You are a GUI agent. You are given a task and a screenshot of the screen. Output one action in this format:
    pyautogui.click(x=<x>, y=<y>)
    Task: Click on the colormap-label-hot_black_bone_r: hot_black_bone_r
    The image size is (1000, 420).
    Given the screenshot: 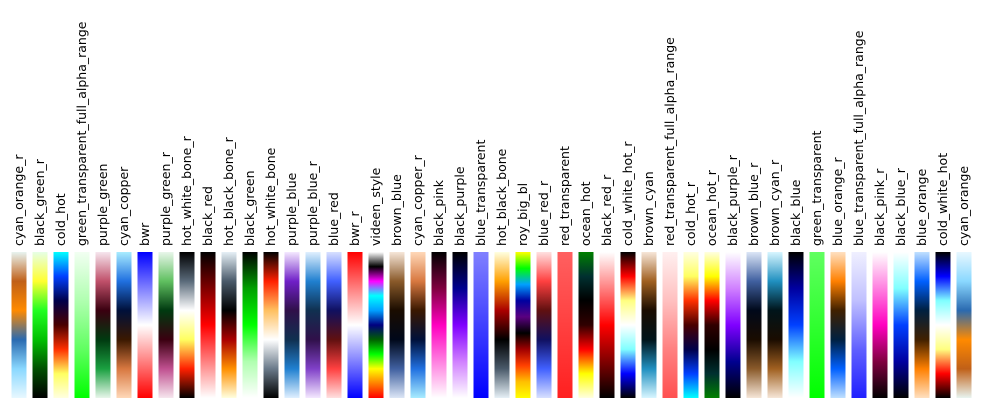 What is the action you would take?
    pyautogui.click(x=228, y=191)
    